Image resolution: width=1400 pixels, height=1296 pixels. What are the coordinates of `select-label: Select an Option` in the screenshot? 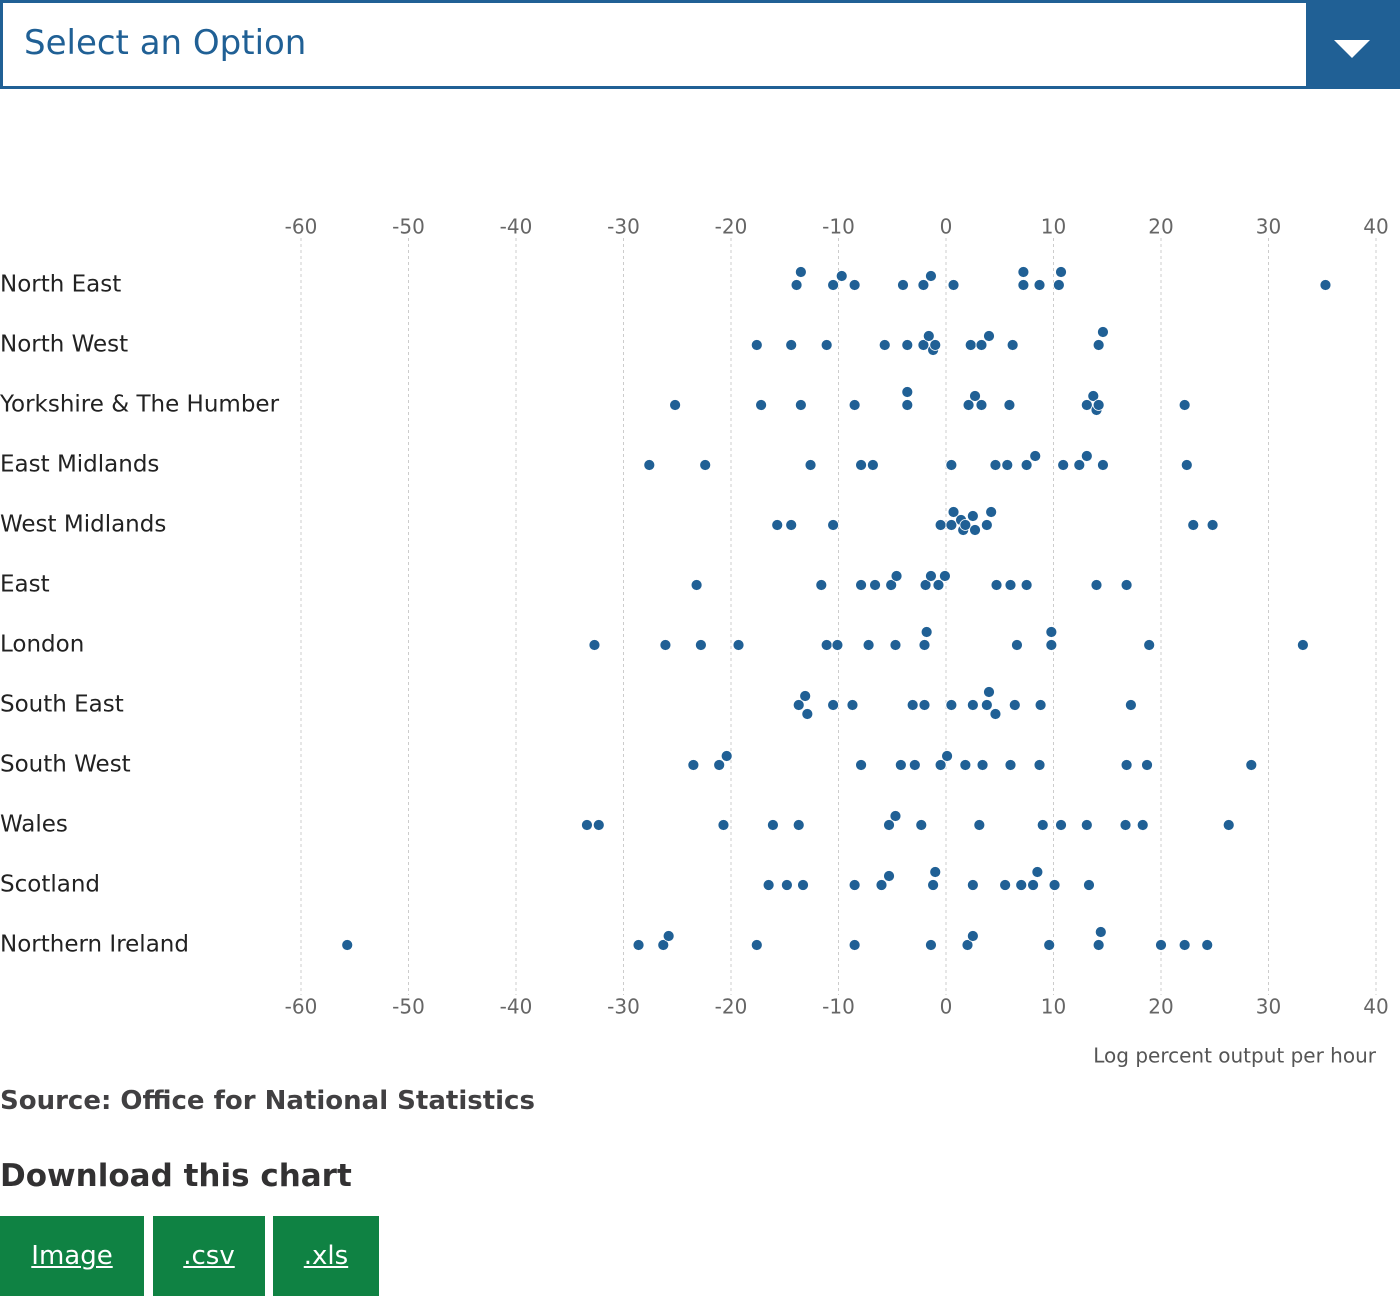 It's located at (165, 43).